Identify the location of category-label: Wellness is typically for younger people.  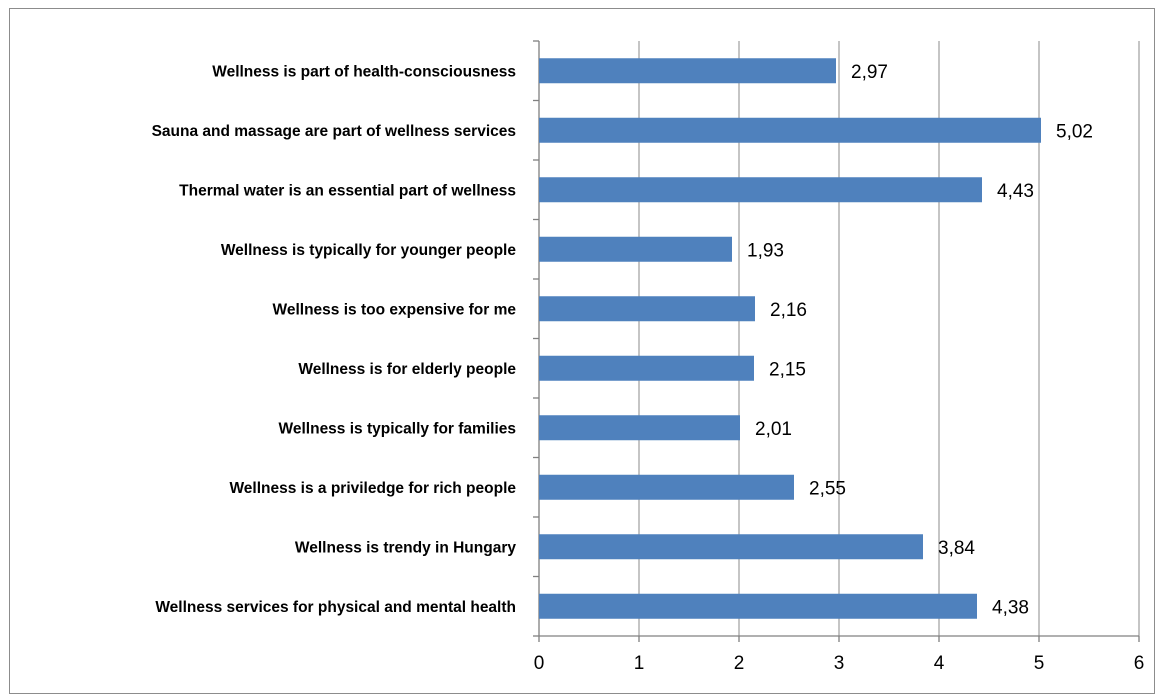
(369, 250).